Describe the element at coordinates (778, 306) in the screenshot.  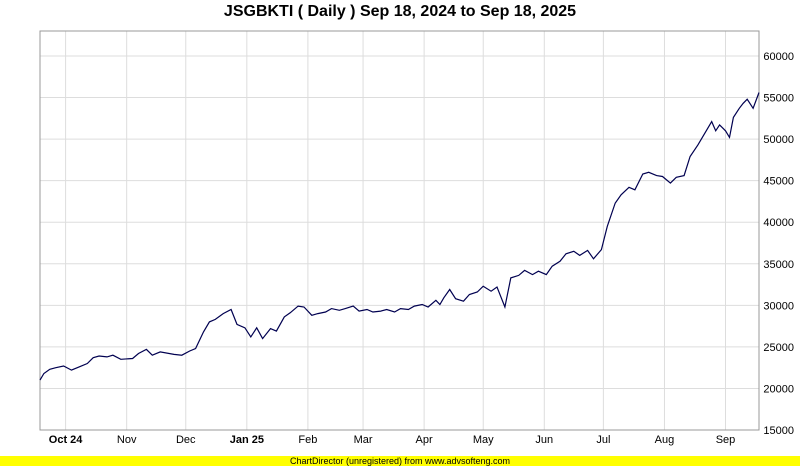
I see `y-tick-label: 30000` at that location.